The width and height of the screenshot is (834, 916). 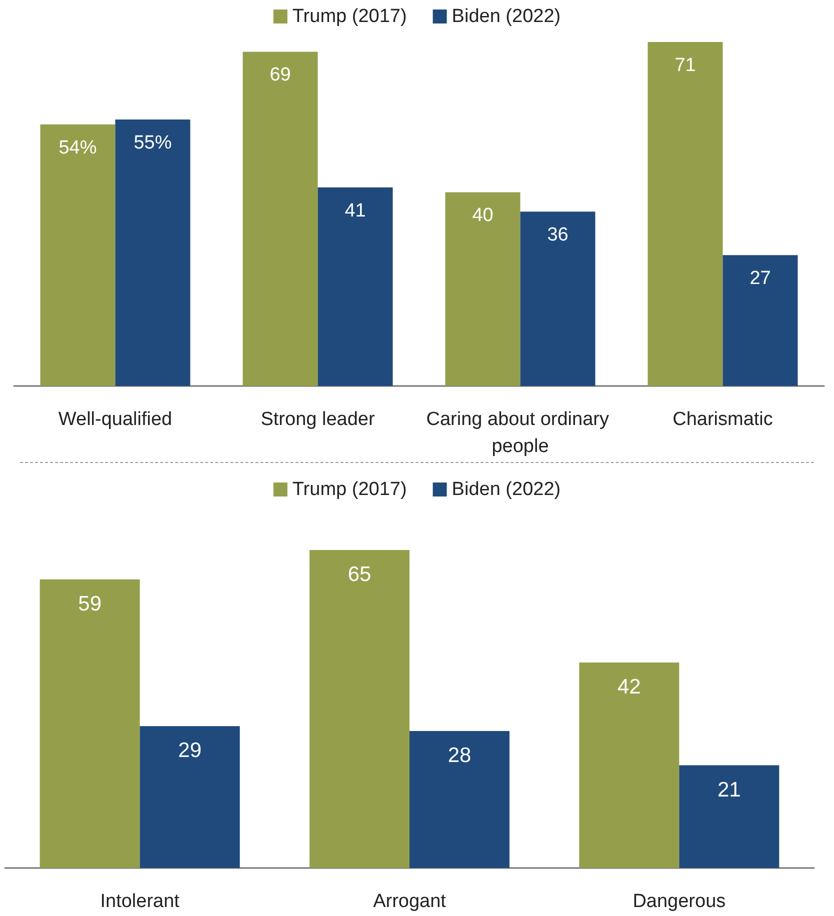 What do you see at coordinates (318, 419) in the screenshot?
I see `x-tick-label: Strong leader` at bounding box center [318, 419].